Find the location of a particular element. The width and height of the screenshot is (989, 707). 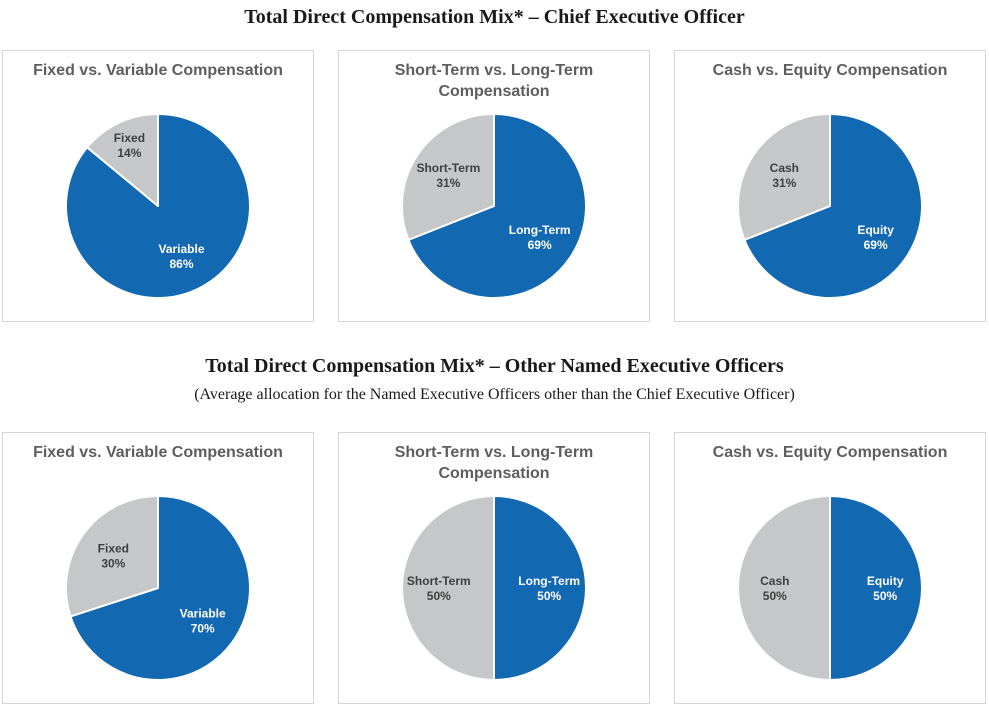

chart-title-short-long-ceo: Short-Term vs. Long-Term Compensation is located at coordinates (494, 81).